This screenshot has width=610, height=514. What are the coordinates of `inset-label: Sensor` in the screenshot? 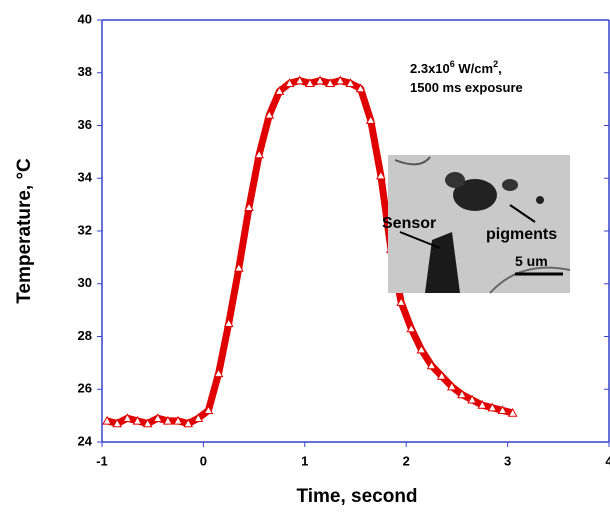 It's located at (409, 223).